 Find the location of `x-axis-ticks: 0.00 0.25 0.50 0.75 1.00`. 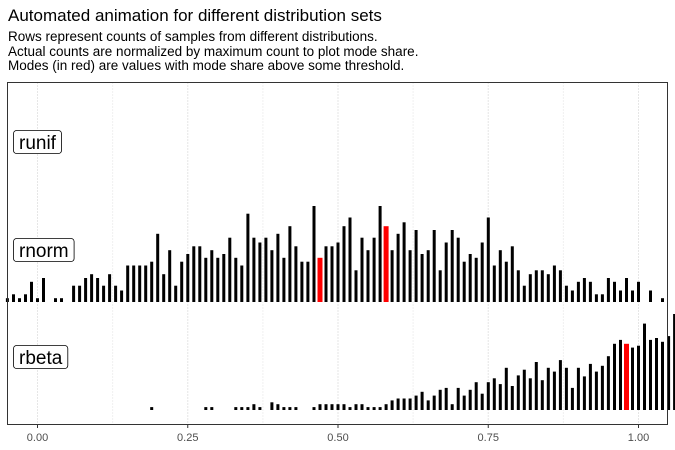

x-axis-ticks: 0.00 0.25 0.50 0.75 1.00 is located at coordinates (338, 434).